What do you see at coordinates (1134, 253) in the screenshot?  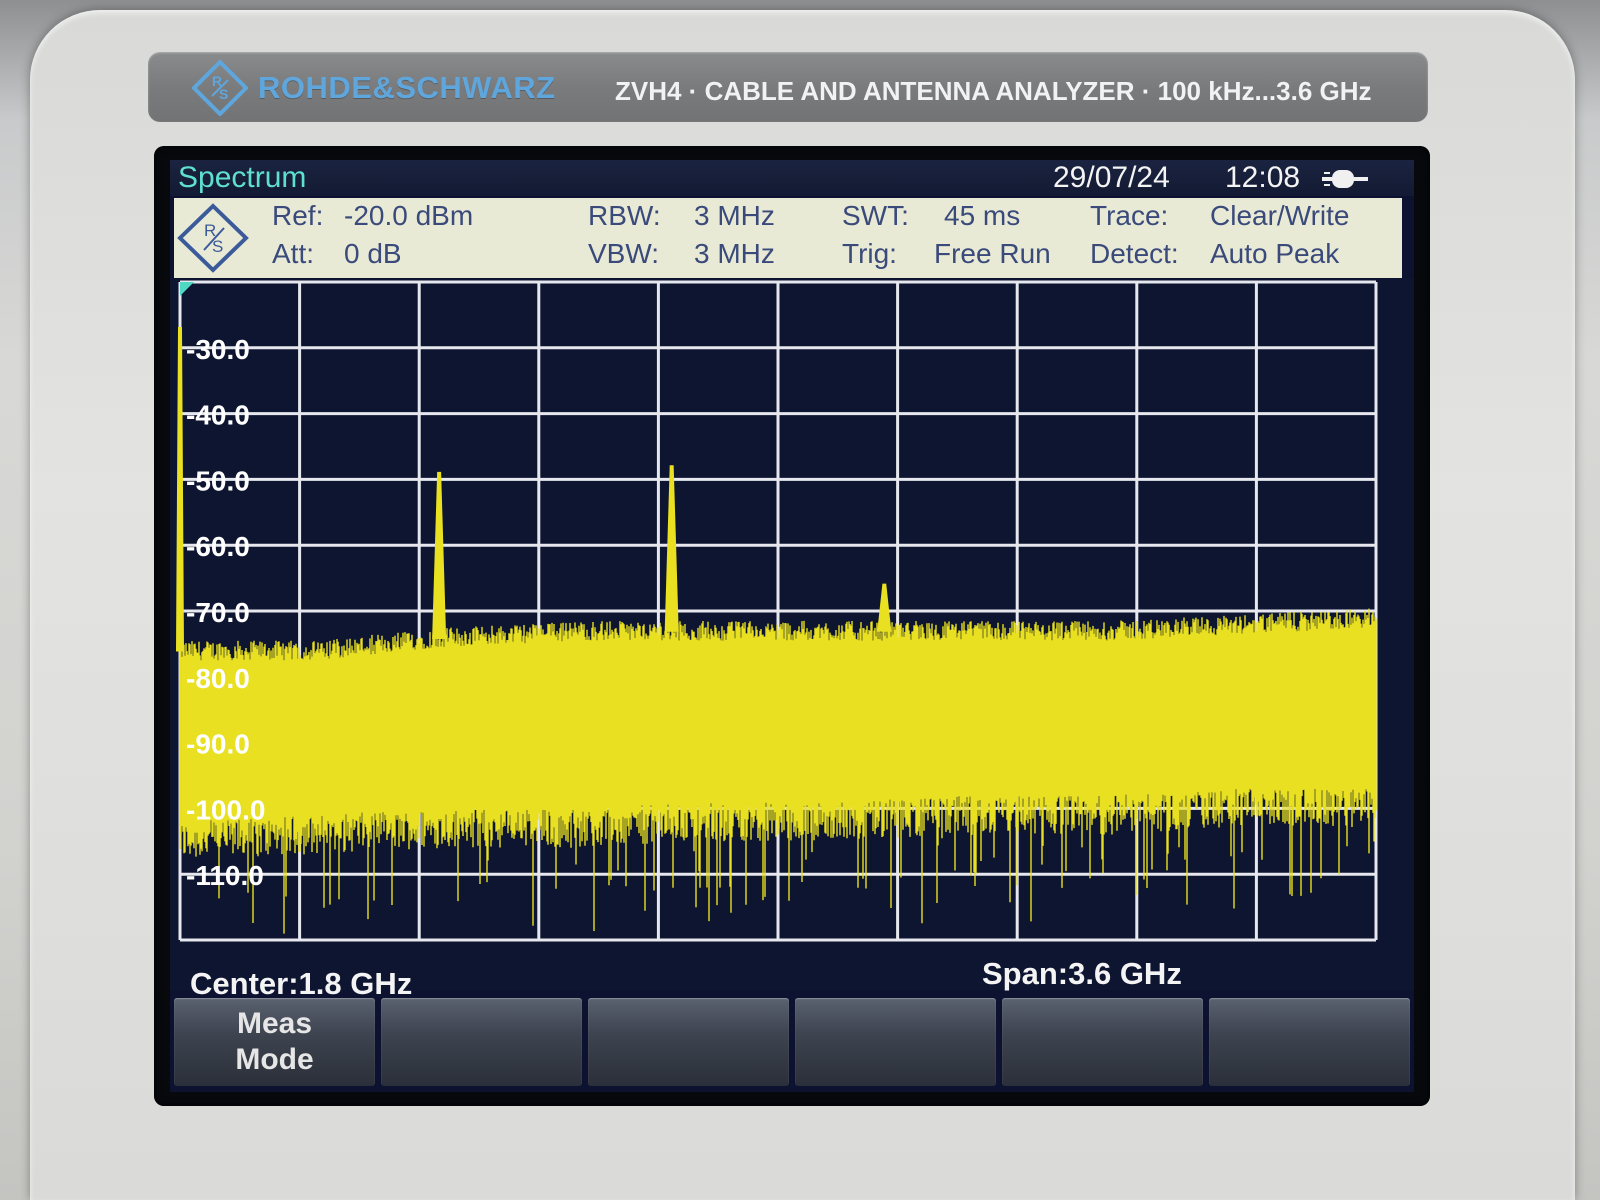 I see `detect-label: Detect:` at bounding box center [1134, 253].